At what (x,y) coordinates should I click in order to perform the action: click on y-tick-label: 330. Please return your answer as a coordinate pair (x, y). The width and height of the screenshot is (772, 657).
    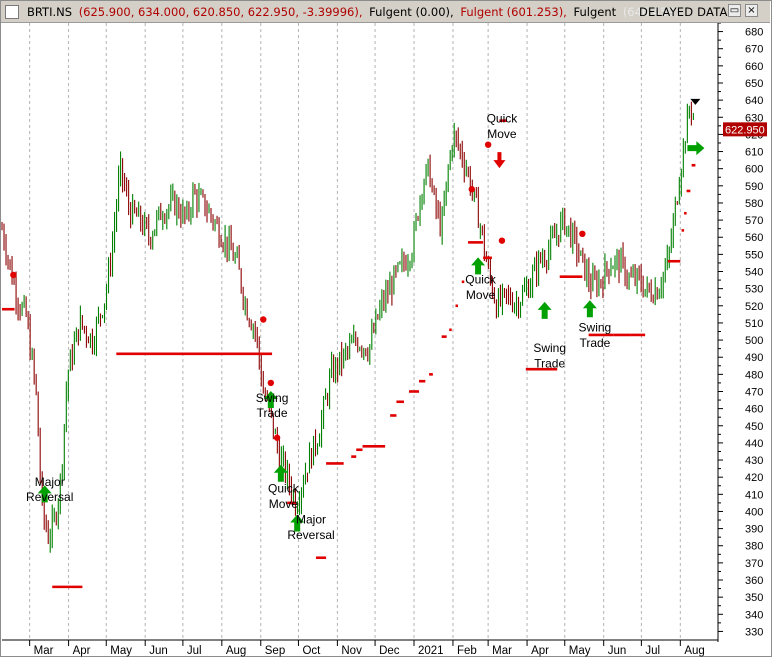
    Looking at the image, I should click on (754, 632).